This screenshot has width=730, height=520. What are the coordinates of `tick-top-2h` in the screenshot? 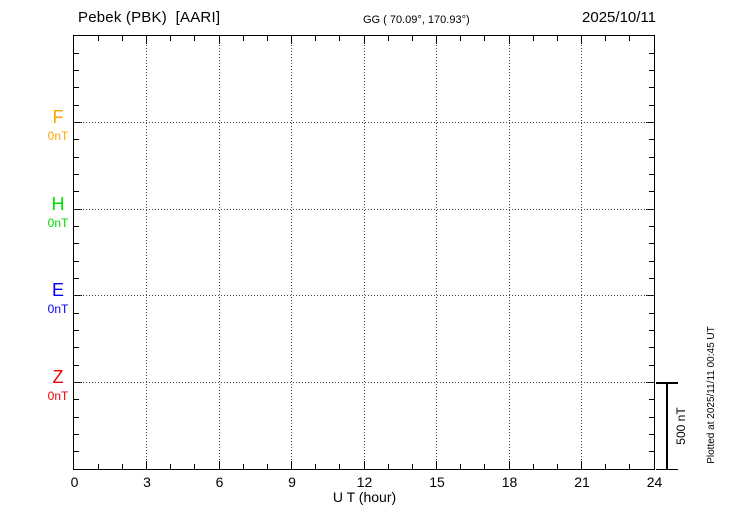 It's located at (122, 38).